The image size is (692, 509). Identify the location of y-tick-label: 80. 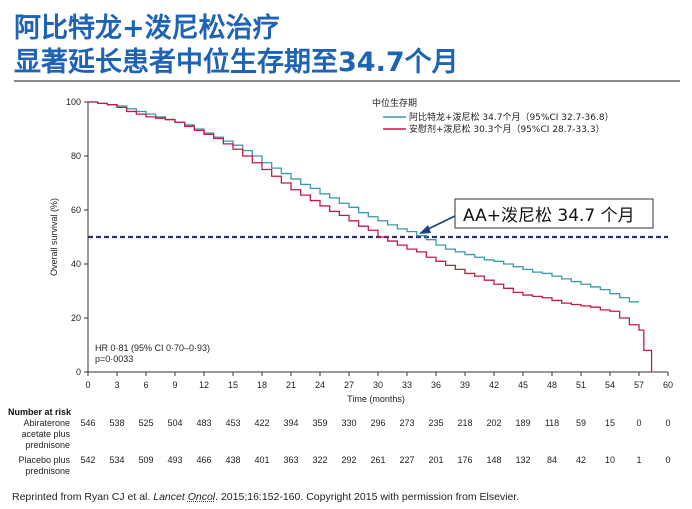
(76, 156).